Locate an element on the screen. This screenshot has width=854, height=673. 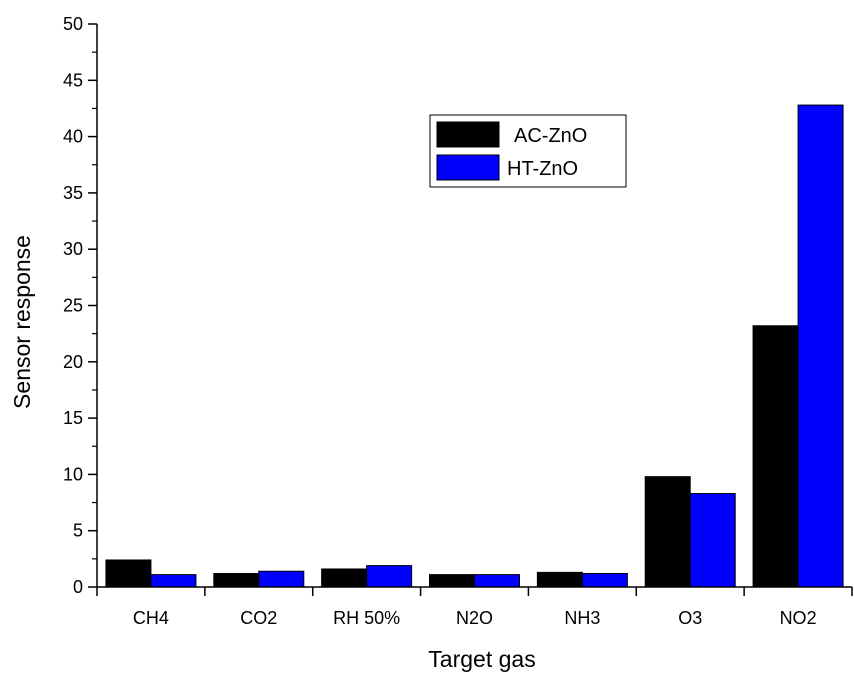
y-tick-label-10: 10 is located at coordinates (73, 474).